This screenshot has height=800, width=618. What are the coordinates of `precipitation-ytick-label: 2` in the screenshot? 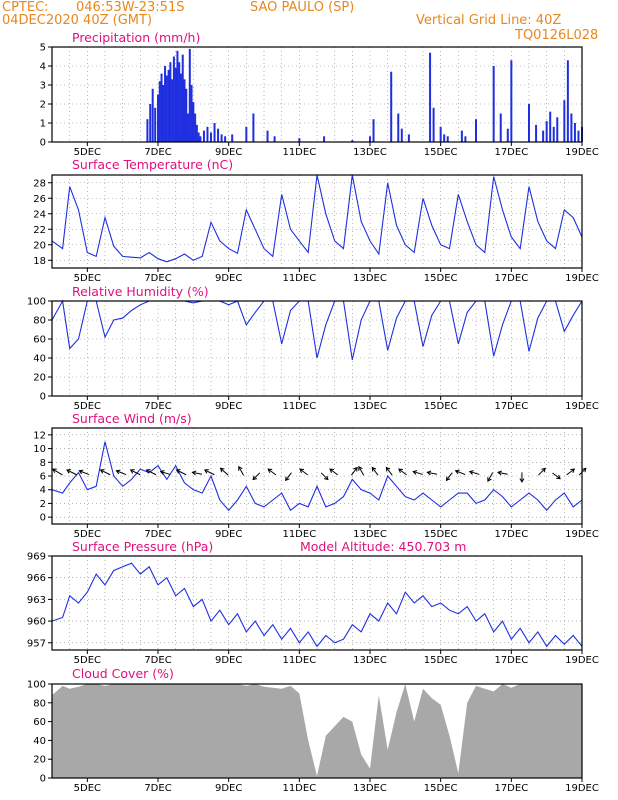 It's located at (43, 105).